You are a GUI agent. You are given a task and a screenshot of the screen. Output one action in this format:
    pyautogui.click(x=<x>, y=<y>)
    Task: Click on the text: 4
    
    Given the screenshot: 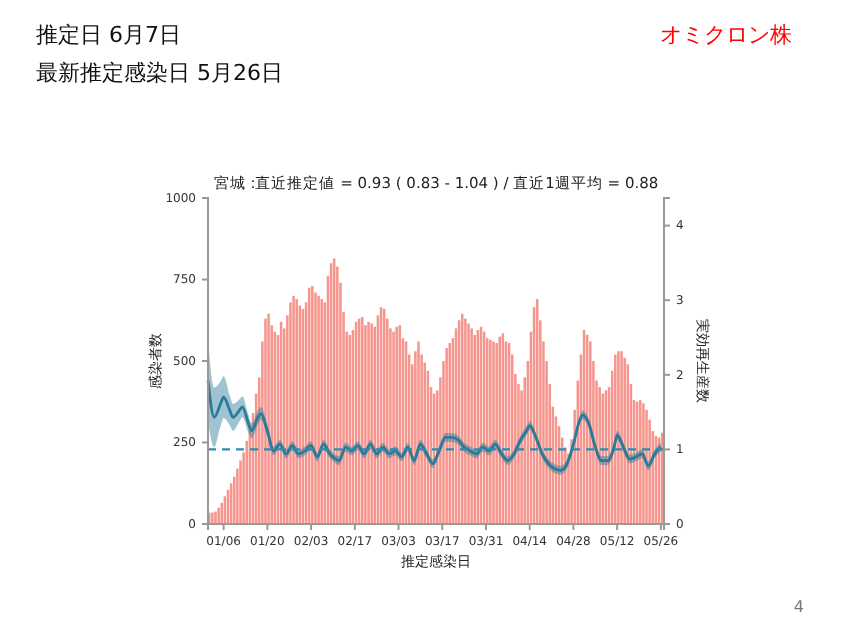 What is the action you would take?
    pyautogui.click(x=798, y=607)
    